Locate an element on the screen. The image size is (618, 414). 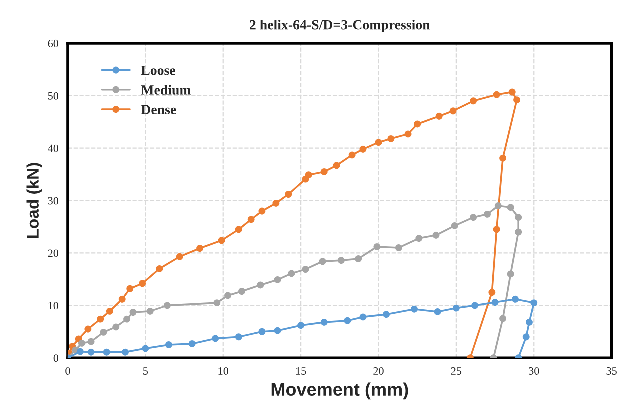
y-tick-label: 60 is located at coordinates (53, 44).